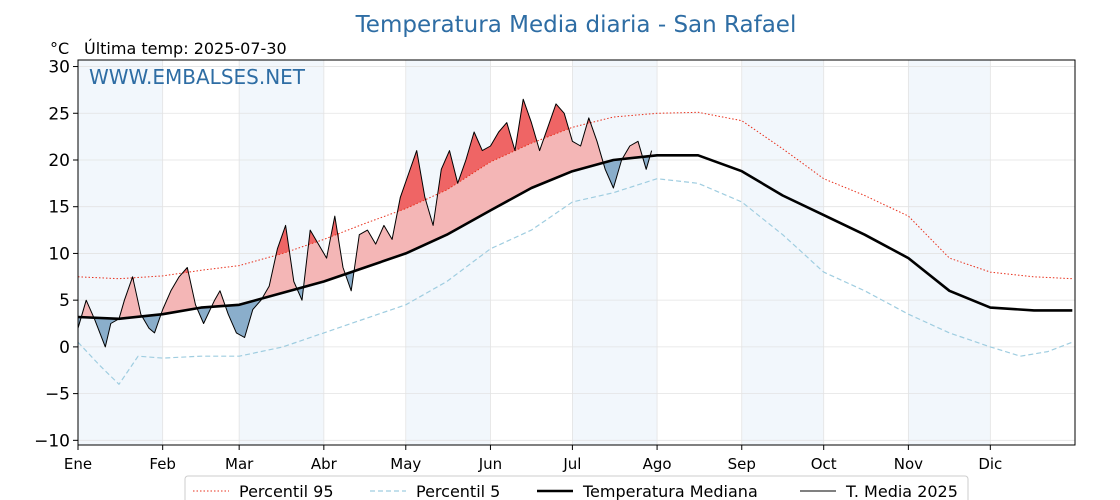 The width and height of the screenshot is (1120, 500). I want to click on chart-title: Temperatura Media diaria - San Rafael, so click(576, 25).